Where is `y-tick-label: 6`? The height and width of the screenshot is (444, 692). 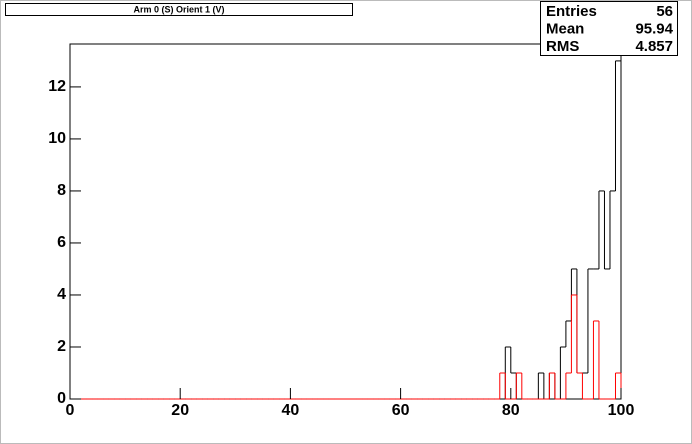
y-tick-label: 6 is located at coordinates (61, 242).